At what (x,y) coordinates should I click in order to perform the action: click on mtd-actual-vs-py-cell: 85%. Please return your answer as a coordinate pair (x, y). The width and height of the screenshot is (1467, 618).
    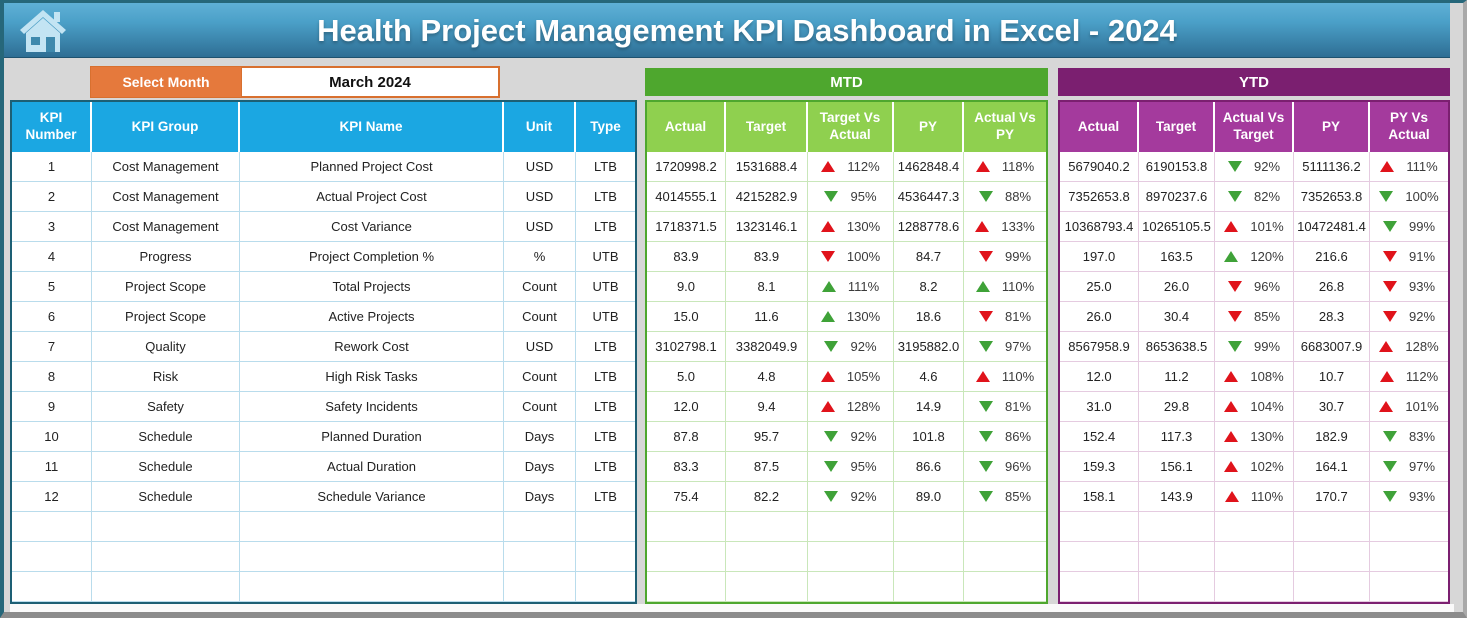
    Looking at the image, I should click on (1005, 497).